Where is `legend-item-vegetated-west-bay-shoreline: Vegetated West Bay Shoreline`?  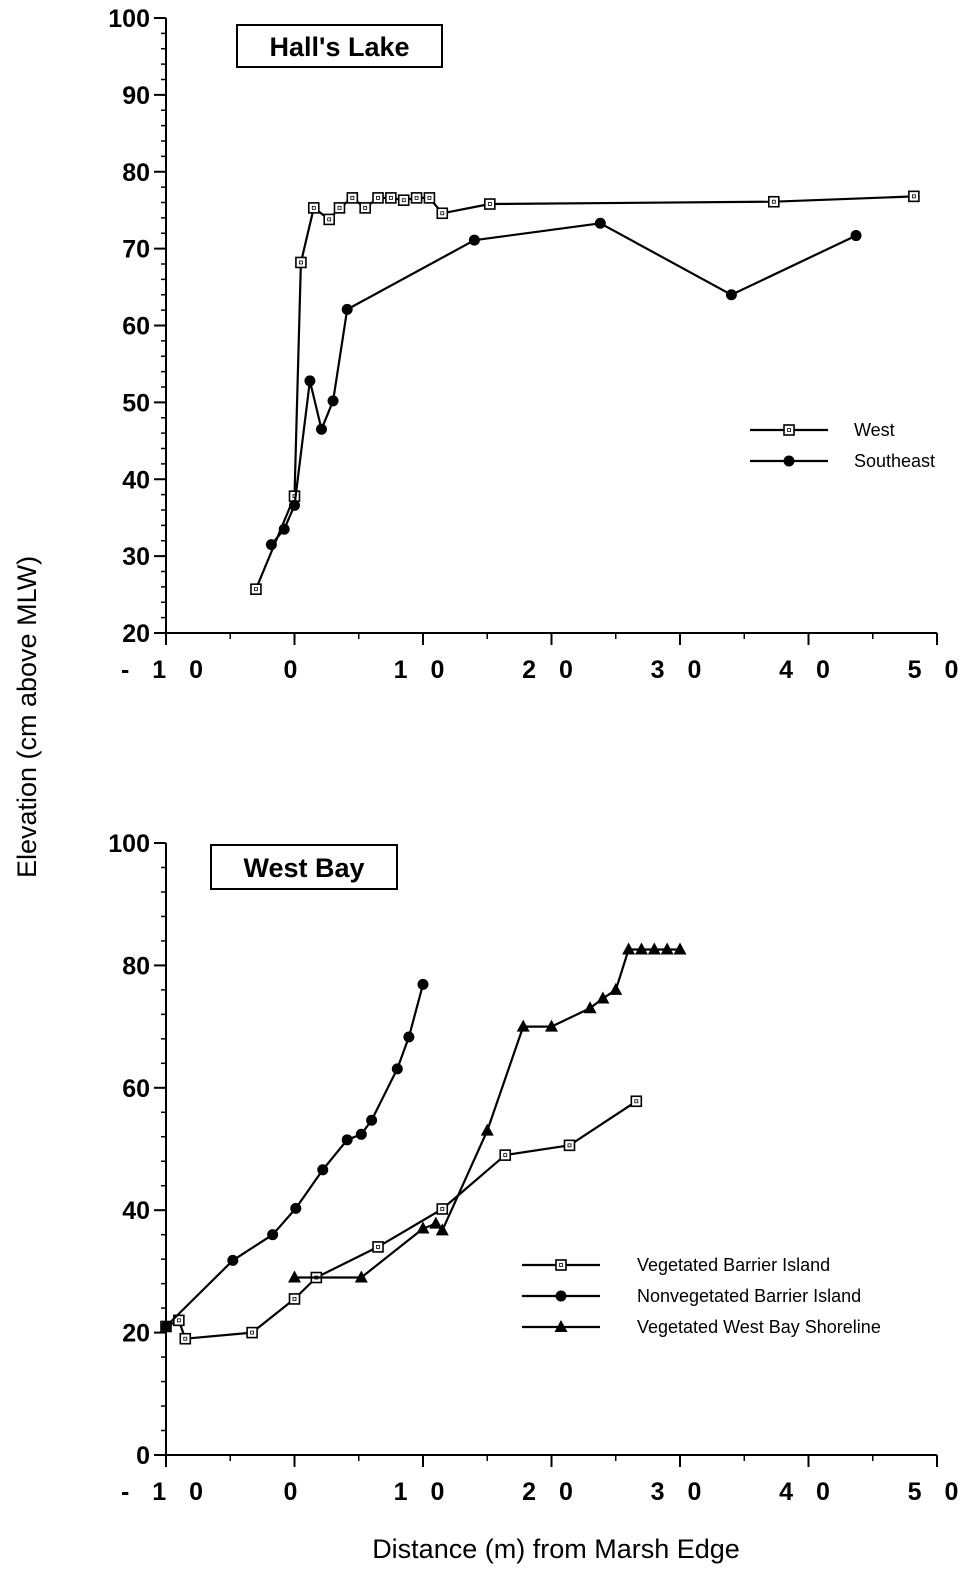 legend-item-vegetated-west-bay-shoreline: Vegetated West Bay Shoreline is located at coordinates (701, 1327).